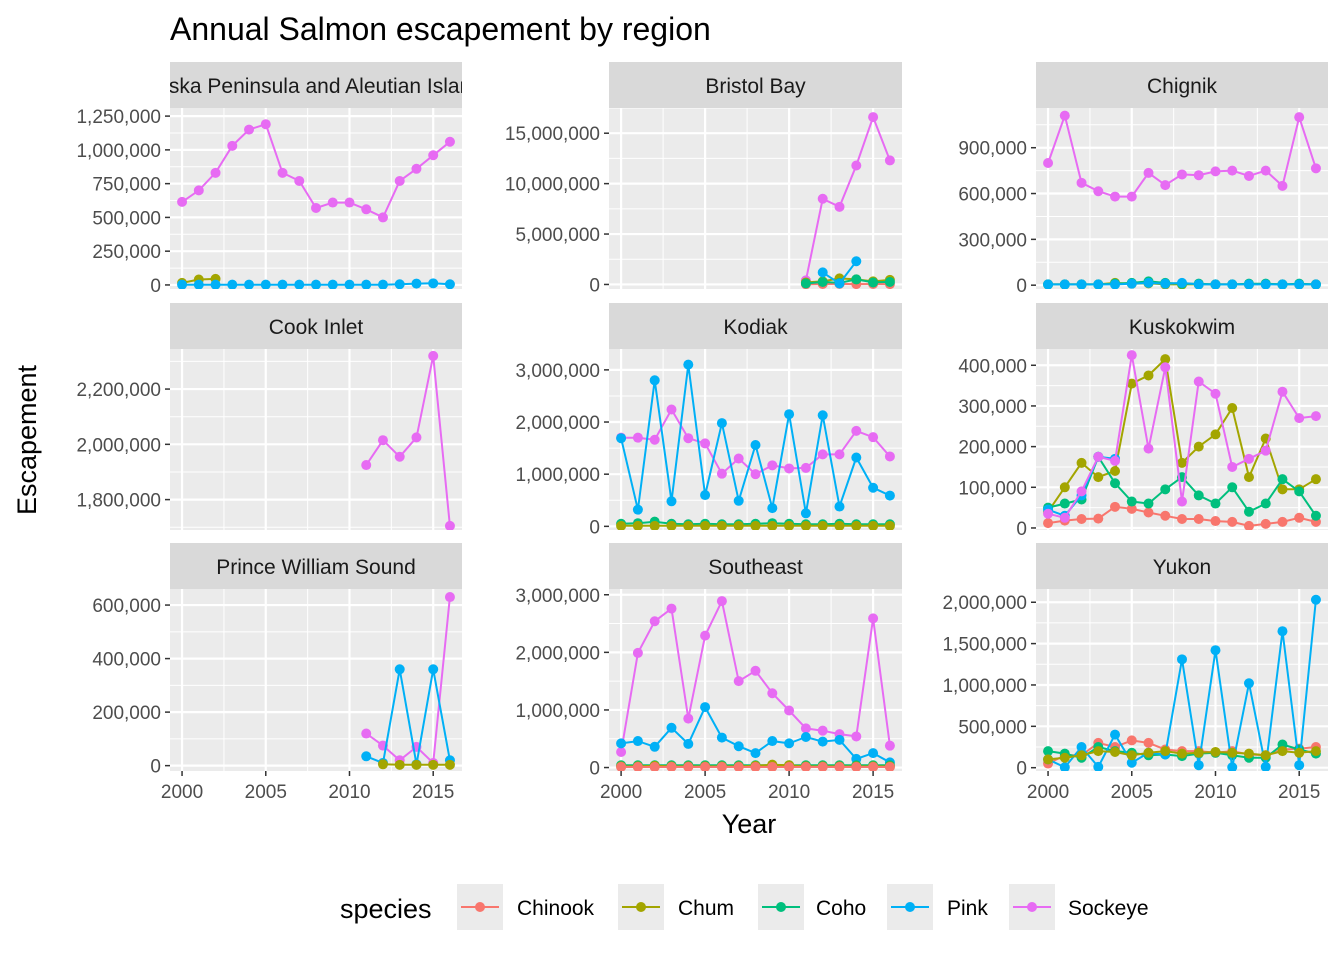 This screenshot has height=960, width=1344. Describe the element at coordinates (126, 660) in the screenshot. I see `y-tick-label: 400,000` at that location.